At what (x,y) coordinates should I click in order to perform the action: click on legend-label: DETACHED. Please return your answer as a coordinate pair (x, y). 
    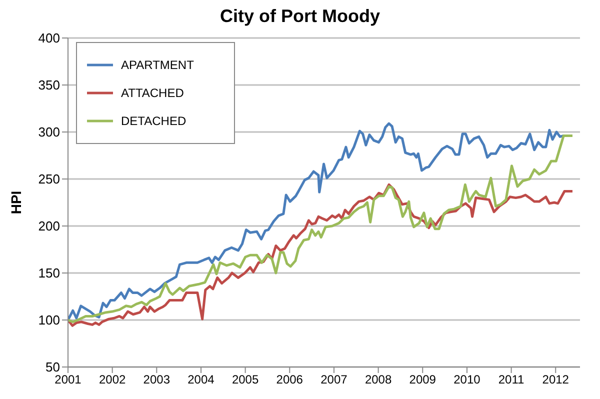
    Looking at the image, I should click on (153, 121).